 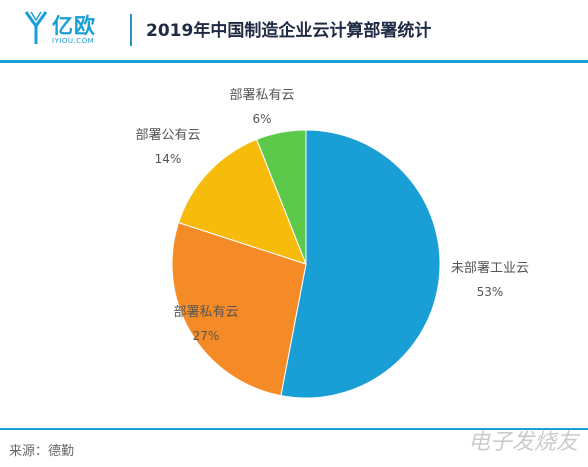 What do you see at coordinates (294, 429) in the screenshot?
I see `footer-rule` at bounding box center [294, 429].